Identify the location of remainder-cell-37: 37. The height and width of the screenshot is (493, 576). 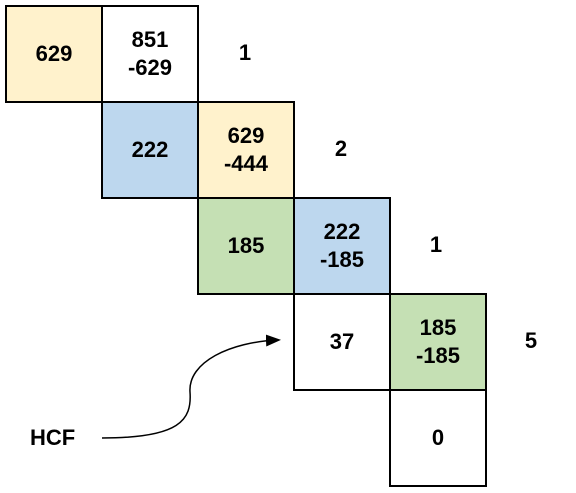
(342, 342).